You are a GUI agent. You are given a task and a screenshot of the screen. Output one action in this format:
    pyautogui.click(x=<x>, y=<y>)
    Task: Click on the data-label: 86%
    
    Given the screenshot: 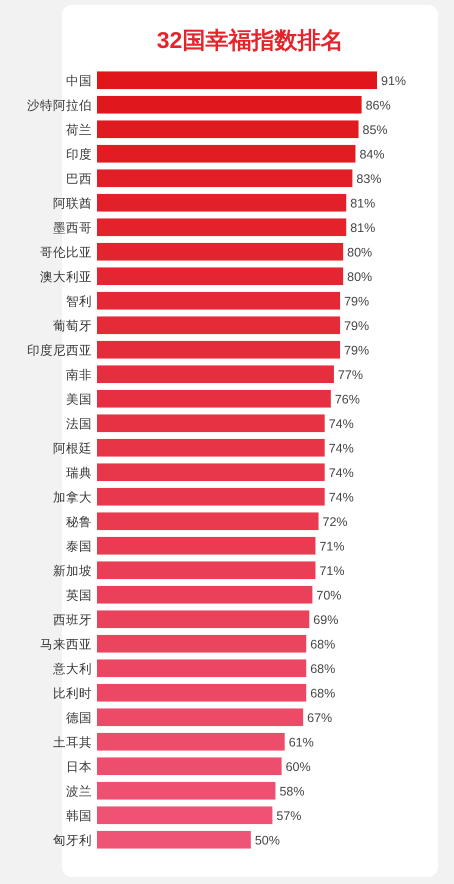 What is the action you would take?
    pyautogui.click(x=378, y=105)
    